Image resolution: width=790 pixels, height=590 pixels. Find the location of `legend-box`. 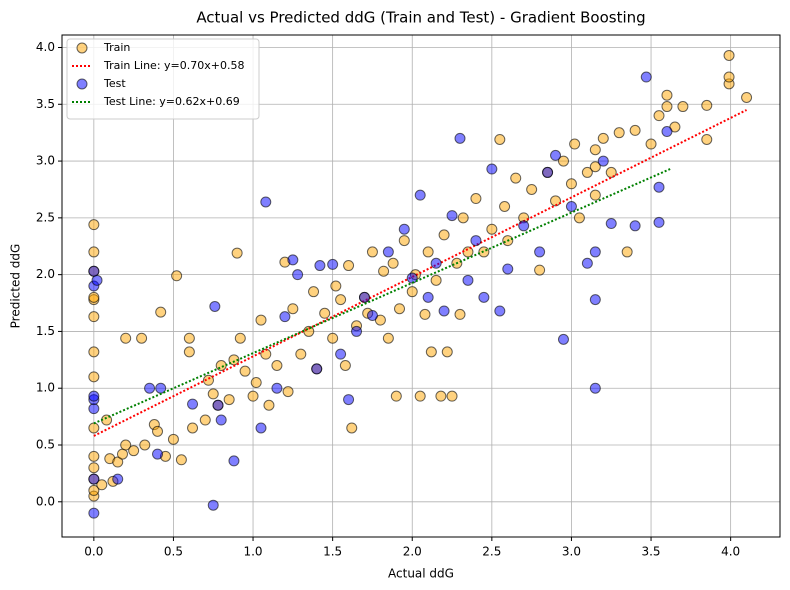

legend-box is located at coordinates (163, 79).